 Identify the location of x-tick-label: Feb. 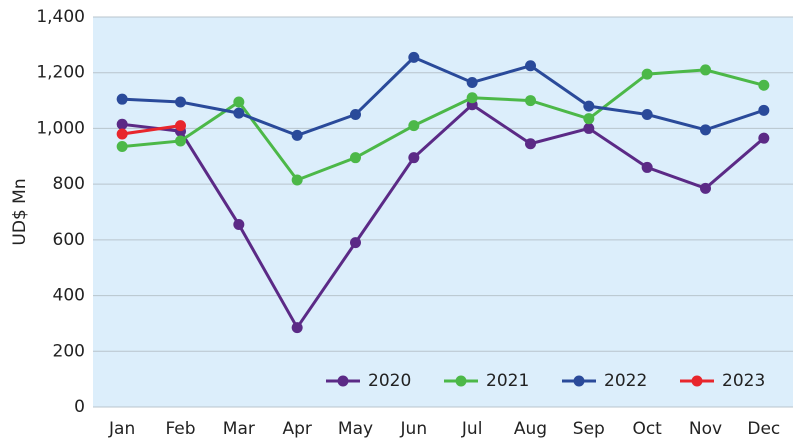
(180, 429).